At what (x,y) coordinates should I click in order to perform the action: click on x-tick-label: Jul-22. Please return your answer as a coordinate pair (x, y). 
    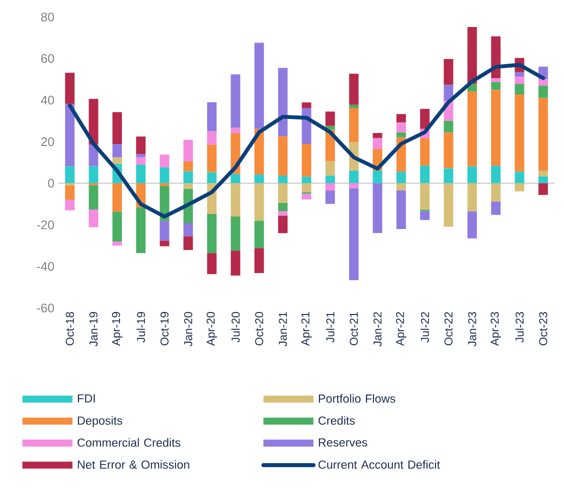
    Looking at the image, I should click on (425, 327).